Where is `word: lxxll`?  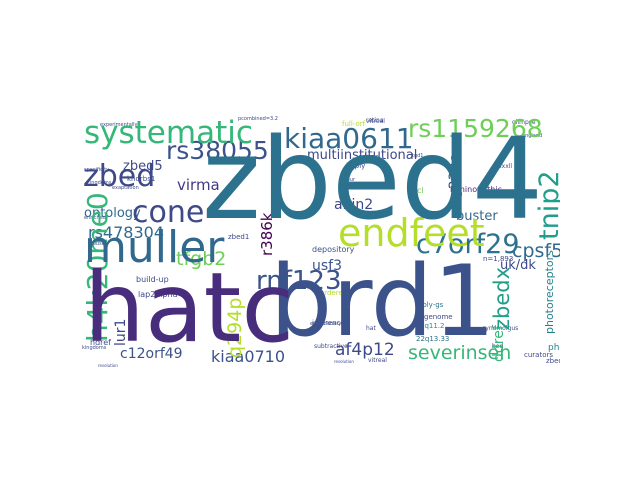
word: lxxll is located at coordinates (506, 166).